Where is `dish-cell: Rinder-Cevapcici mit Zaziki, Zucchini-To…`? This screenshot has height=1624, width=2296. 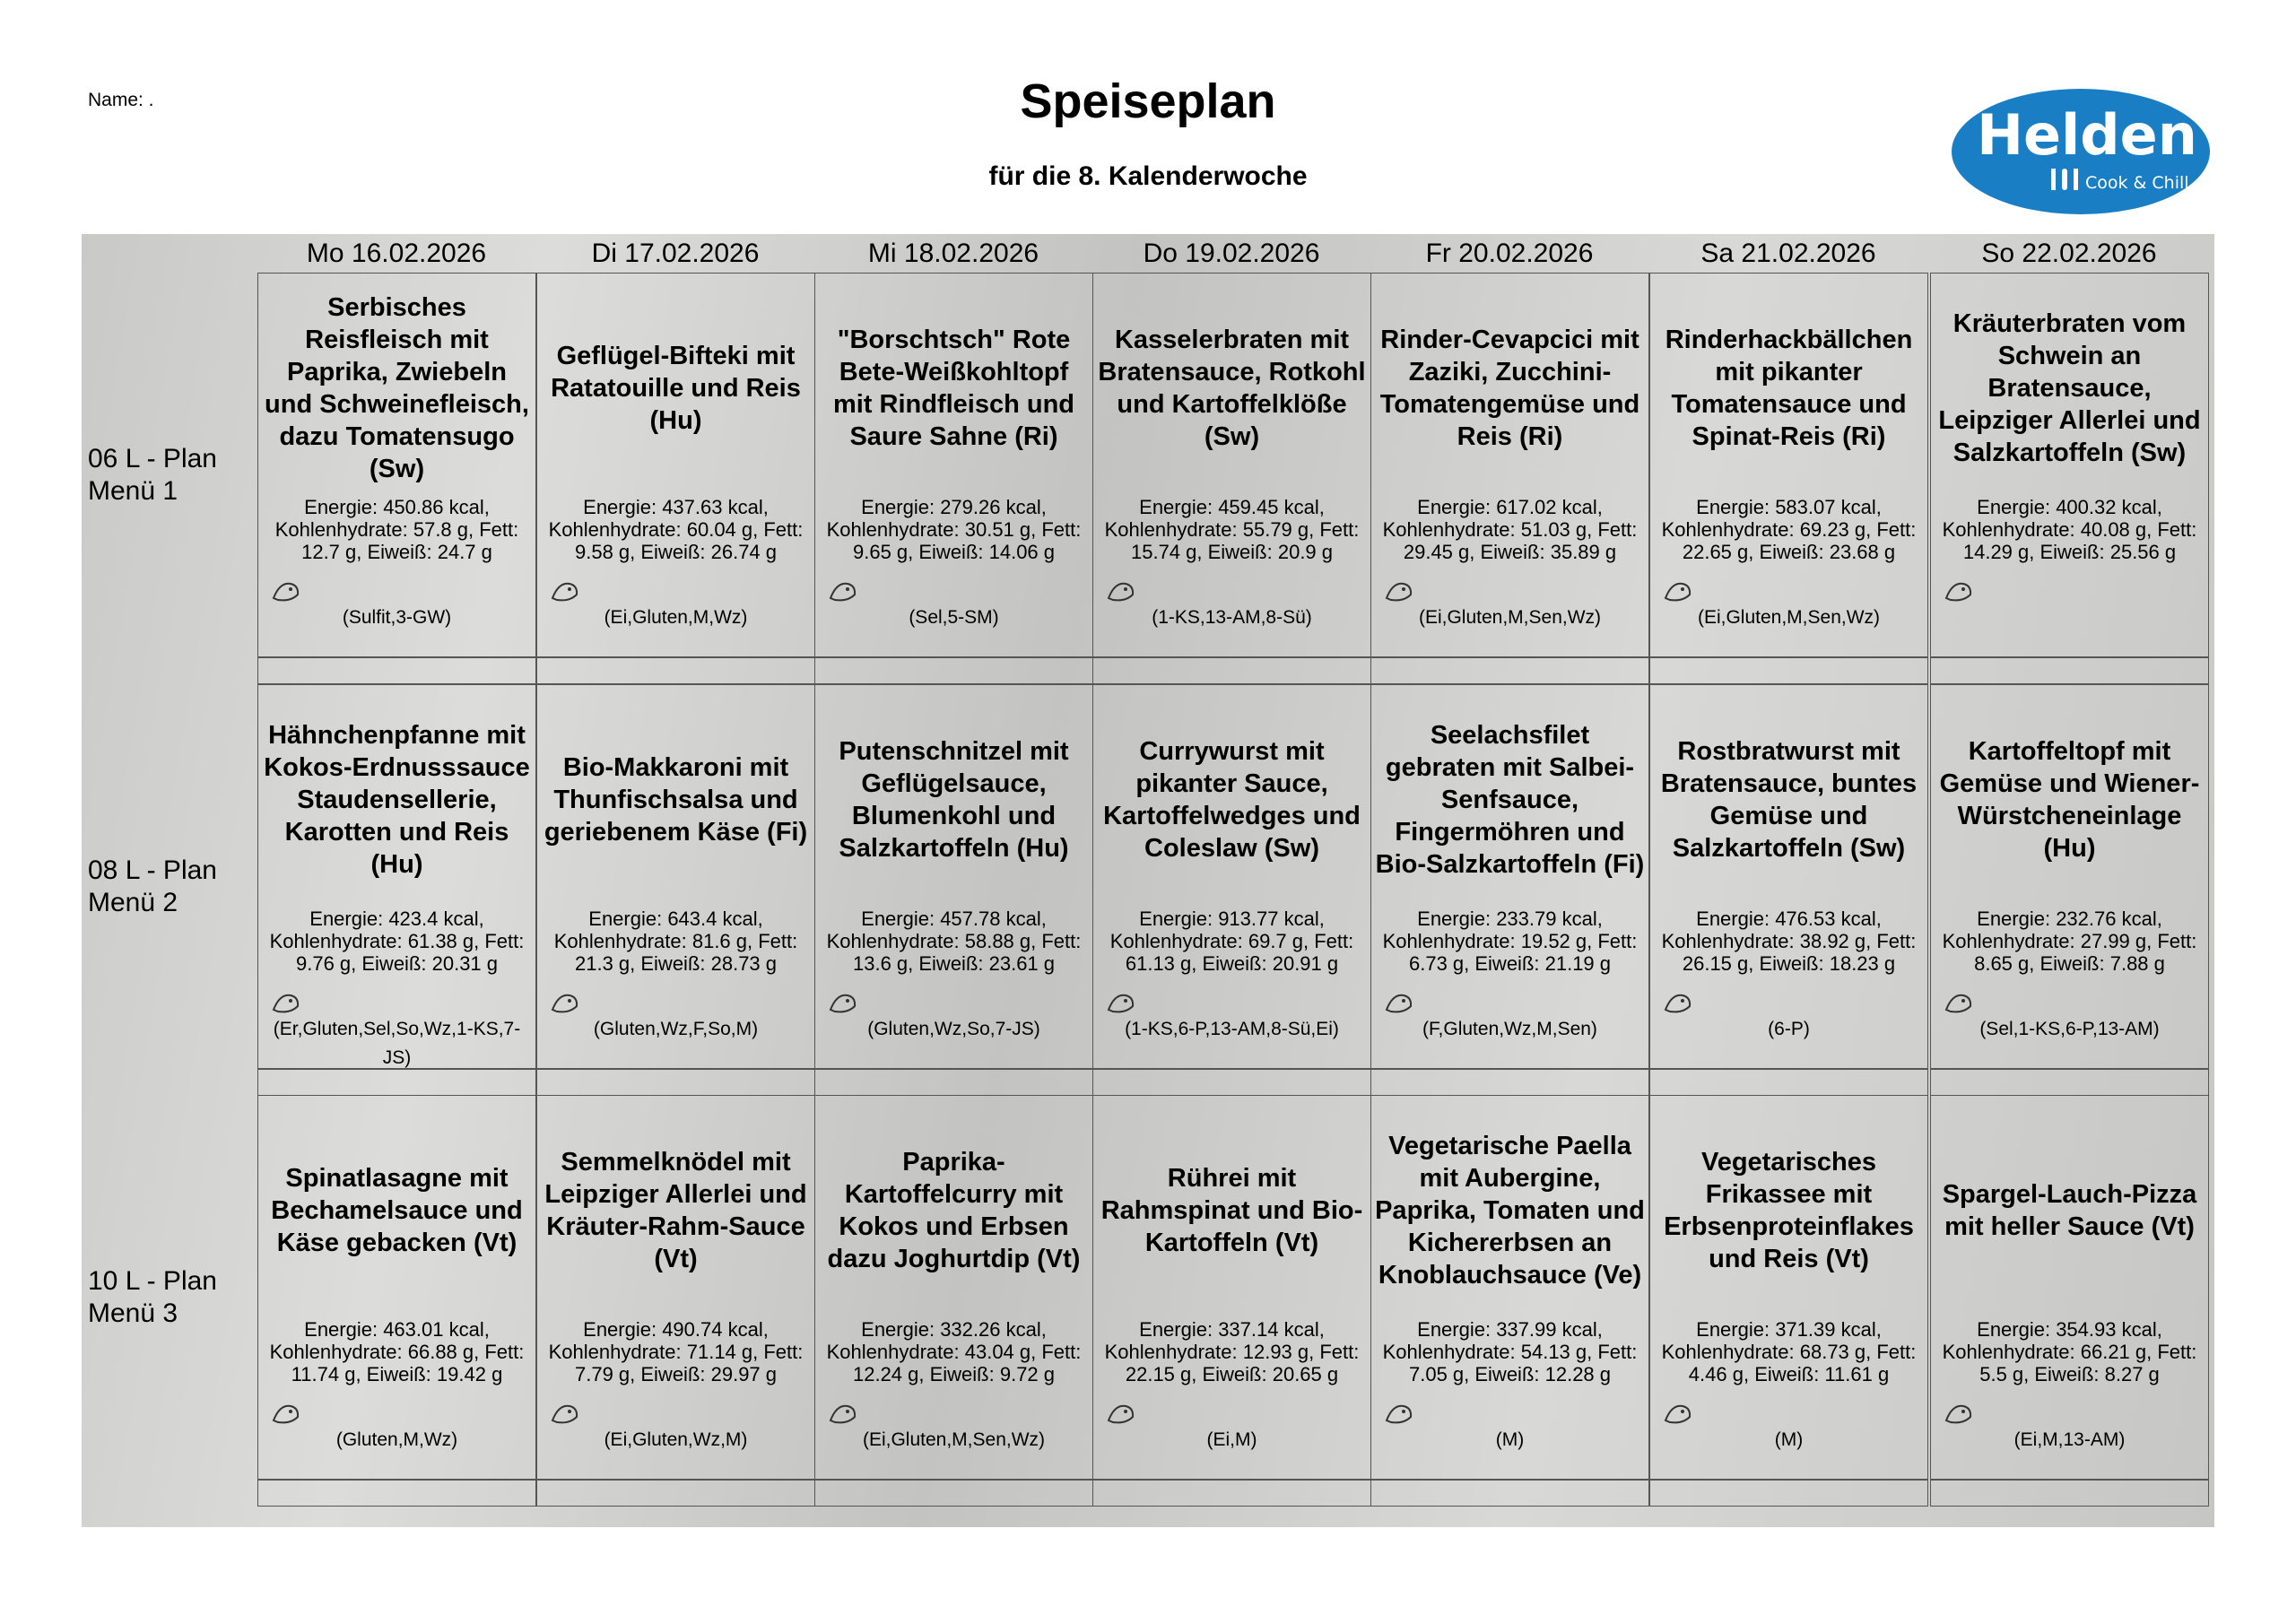 dish-cell: Rinder-Cevapcici mit Zaziki, Zucchini-To… is located at coordinates (1509, 465).